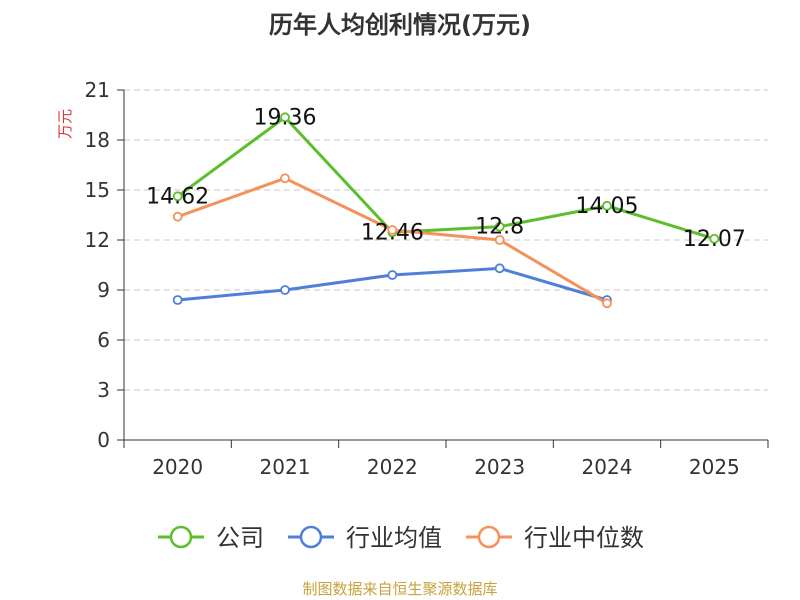 Image resolution: width=800 pixels, height=600 pixels. I want to click on series-0-point-2023, so click(499, 226).